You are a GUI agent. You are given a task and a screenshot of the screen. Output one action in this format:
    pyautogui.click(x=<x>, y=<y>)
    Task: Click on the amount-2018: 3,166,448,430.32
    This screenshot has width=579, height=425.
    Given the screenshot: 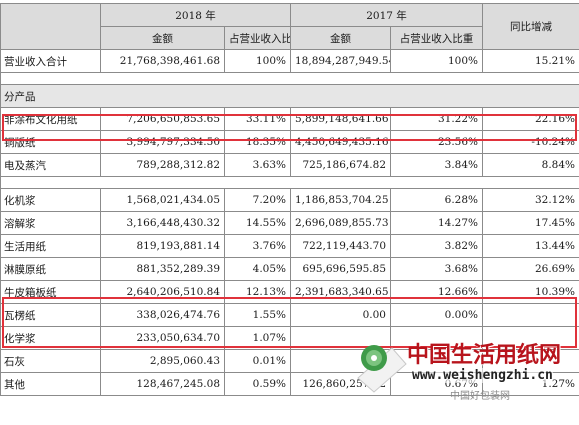 What is the action you would take?
    pyautogui.click(x=162, y=223)
    